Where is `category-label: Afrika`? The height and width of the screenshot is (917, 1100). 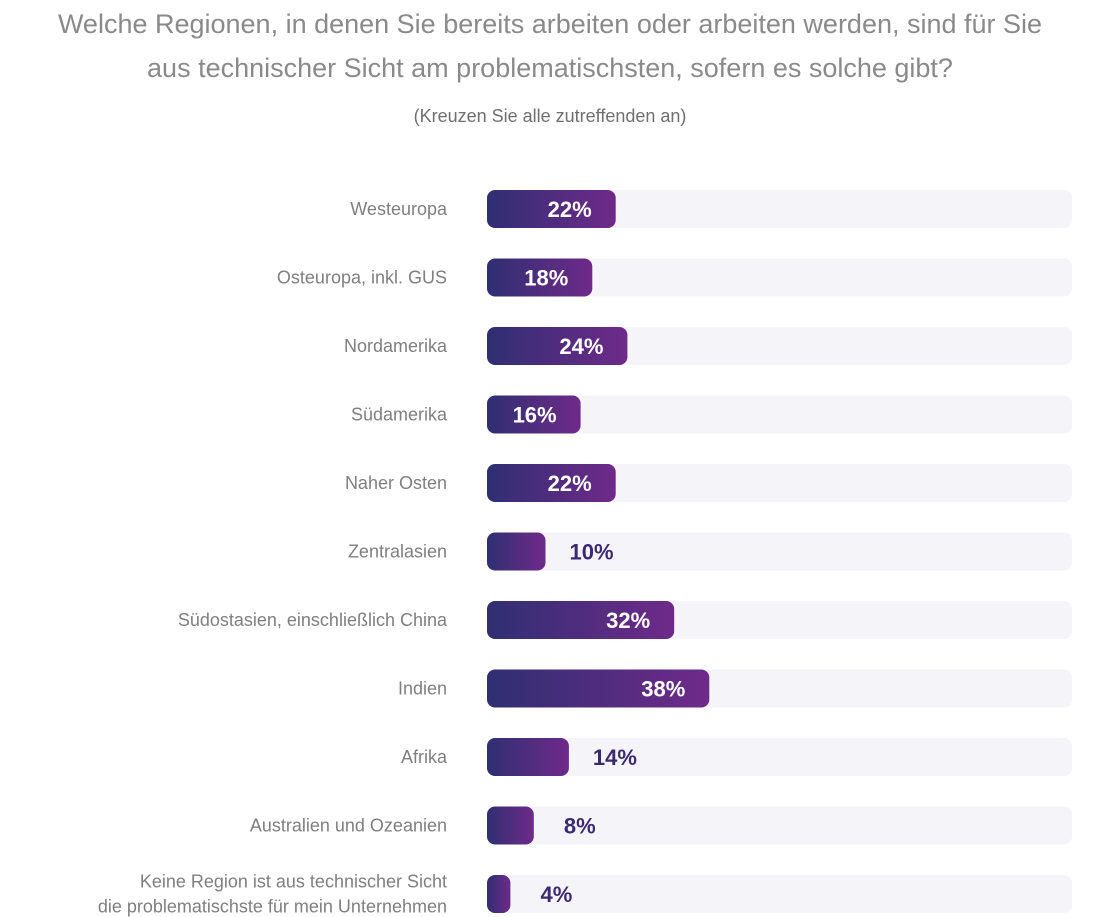 category-label: Afrika is located at coordinates (424, 757).